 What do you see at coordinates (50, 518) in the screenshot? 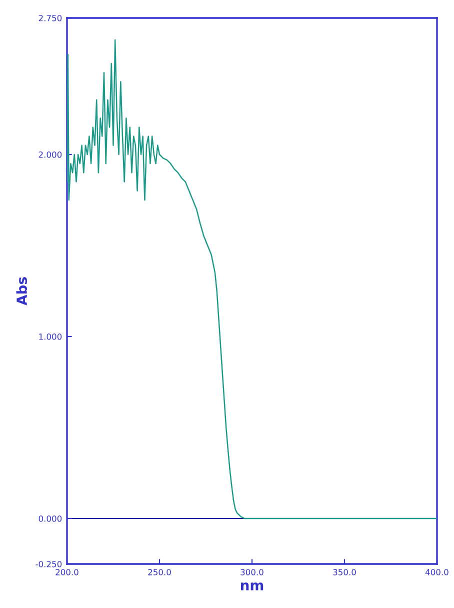
I see `y-tick-label: 0.000` at bounding box center [50, 518].